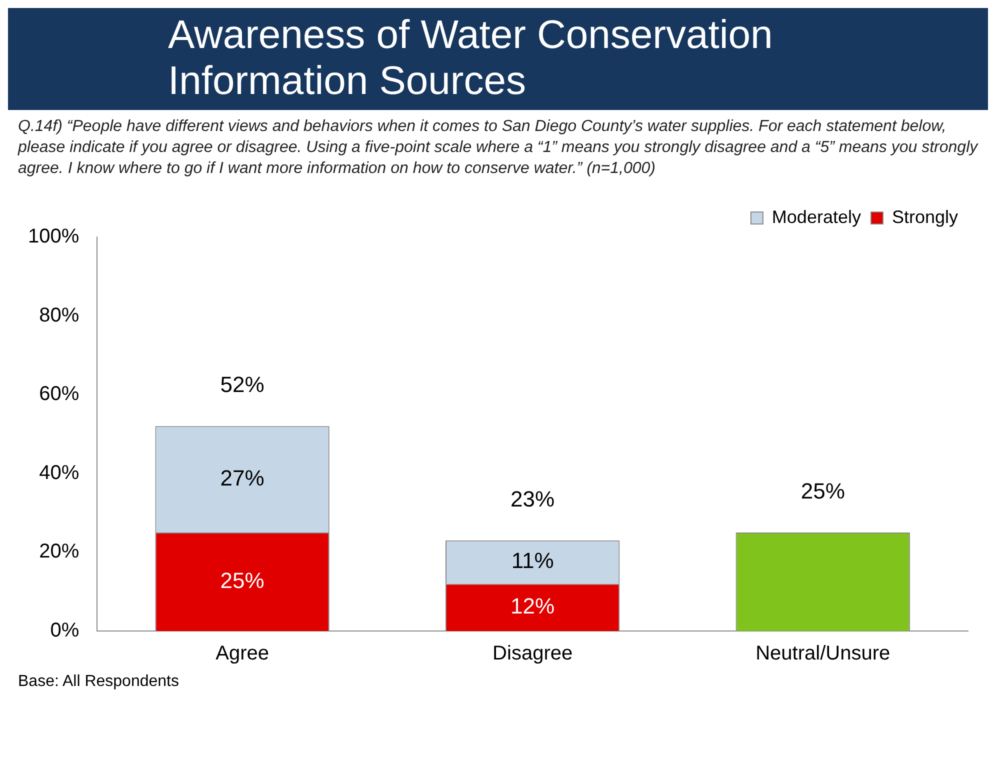 This screenshot has width=996, height=757. I want to click on y-tick-label: 80%, so click(59, 315).